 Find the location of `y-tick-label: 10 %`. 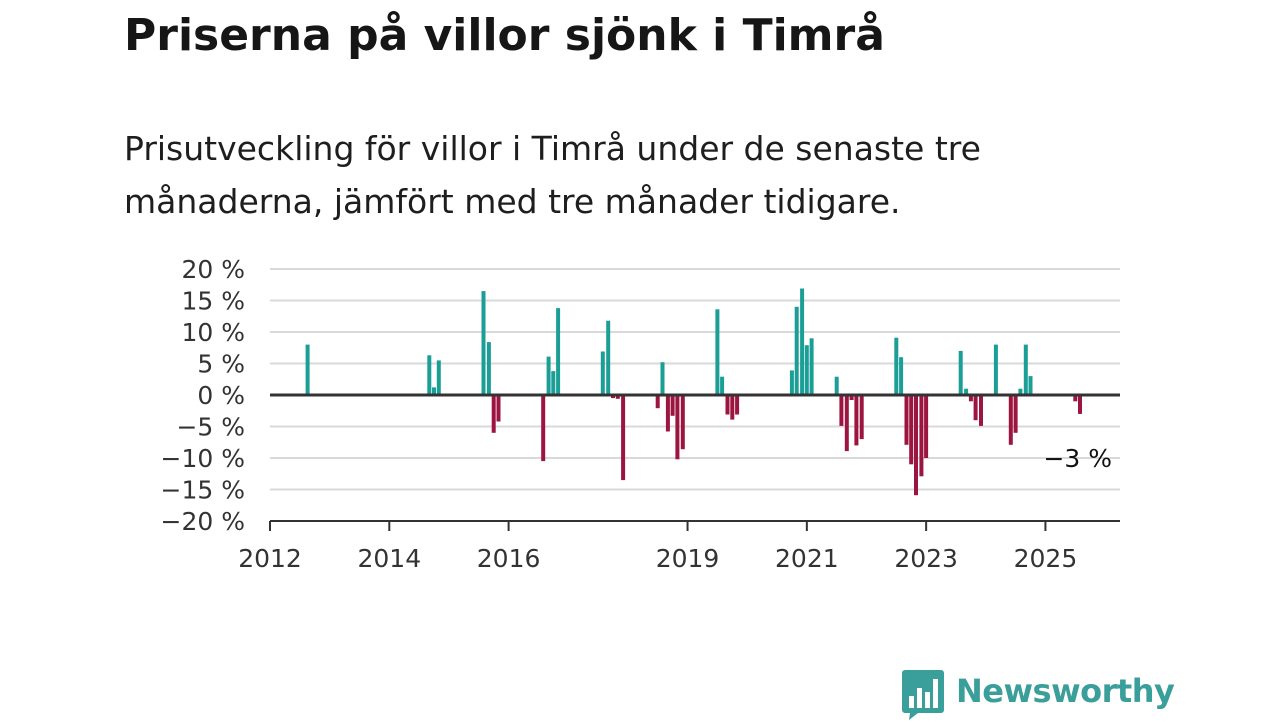

y-tick-label: 10 % is located at coordinates (213, 332).